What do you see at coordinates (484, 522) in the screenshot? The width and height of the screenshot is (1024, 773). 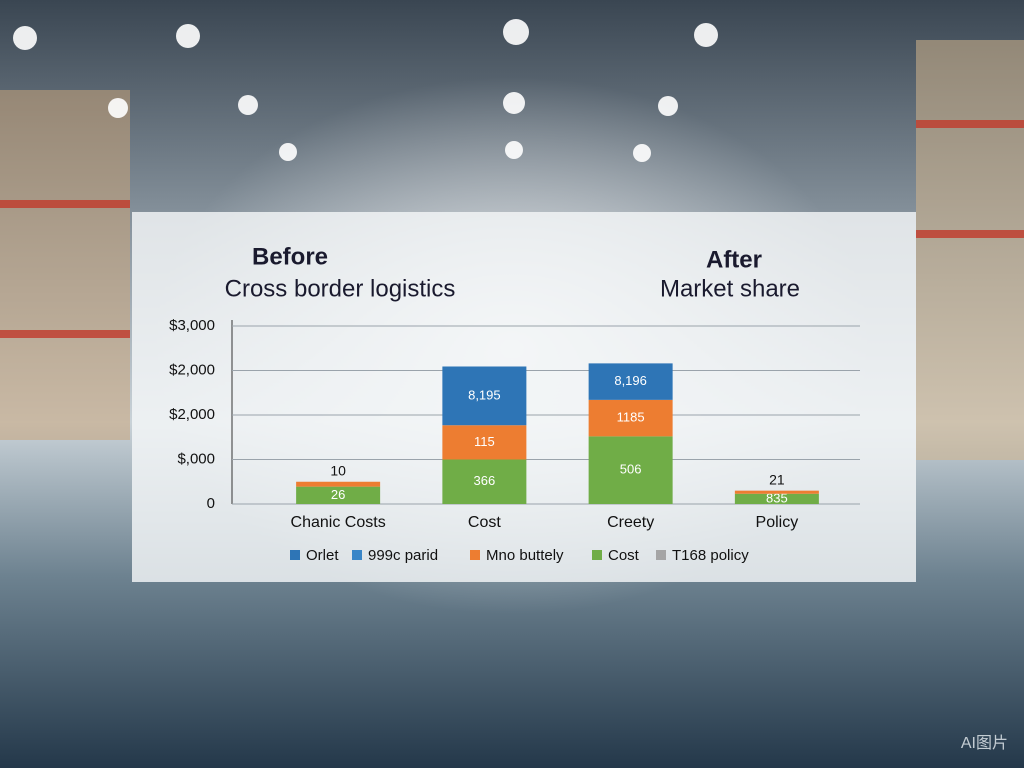 I see `x-tick-label: Cost` at bounding box center [484, 522].